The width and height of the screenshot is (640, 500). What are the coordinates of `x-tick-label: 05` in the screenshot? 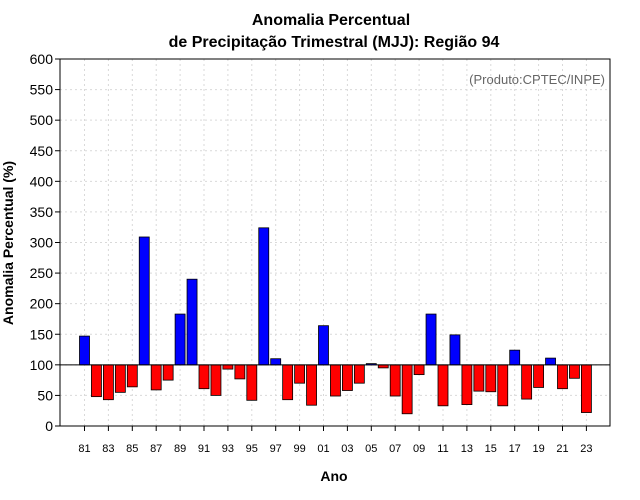 It's located at (371, 449).